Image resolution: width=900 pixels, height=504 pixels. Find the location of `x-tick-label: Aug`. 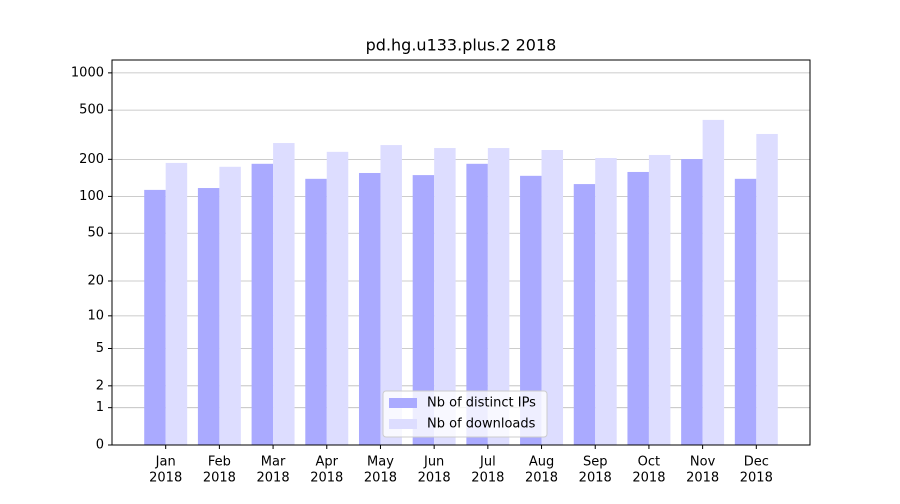

x-tick-label: Aug is located at coordinates (541, 462).